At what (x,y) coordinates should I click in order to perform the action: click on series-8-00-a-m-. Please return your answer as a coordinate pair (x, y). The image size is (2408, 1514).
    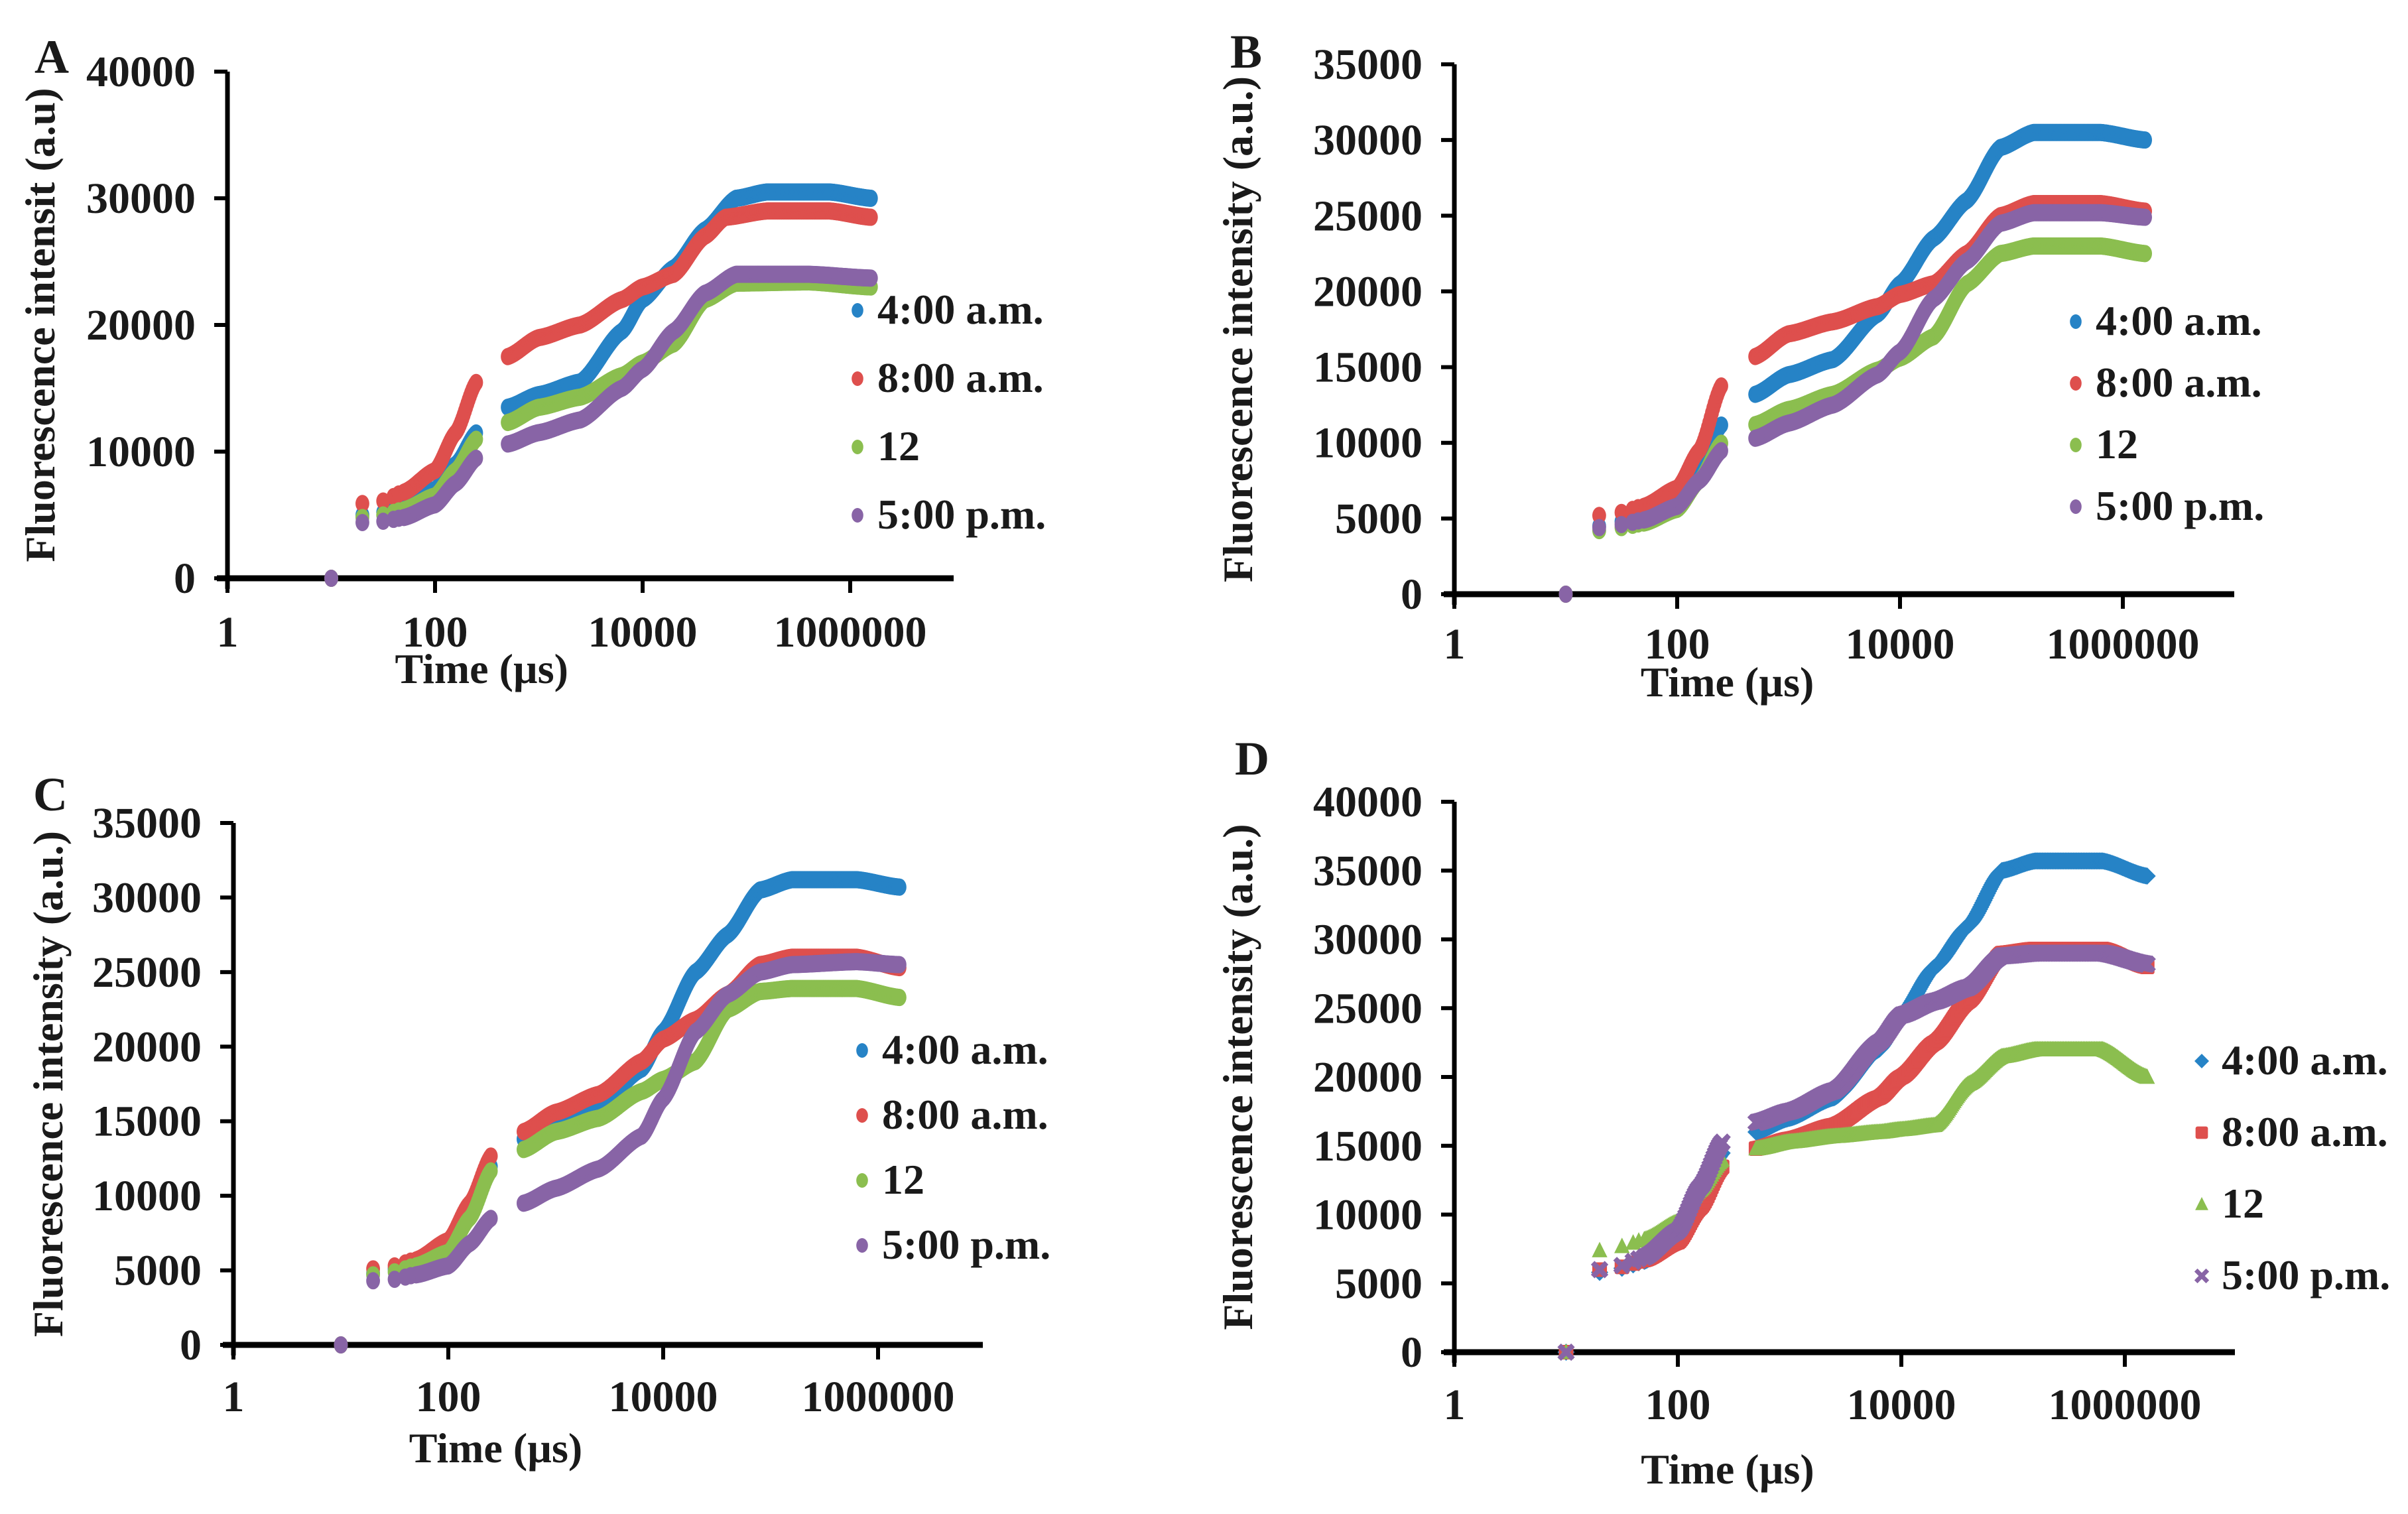
    Looking at the image, I should click on (601, 395).